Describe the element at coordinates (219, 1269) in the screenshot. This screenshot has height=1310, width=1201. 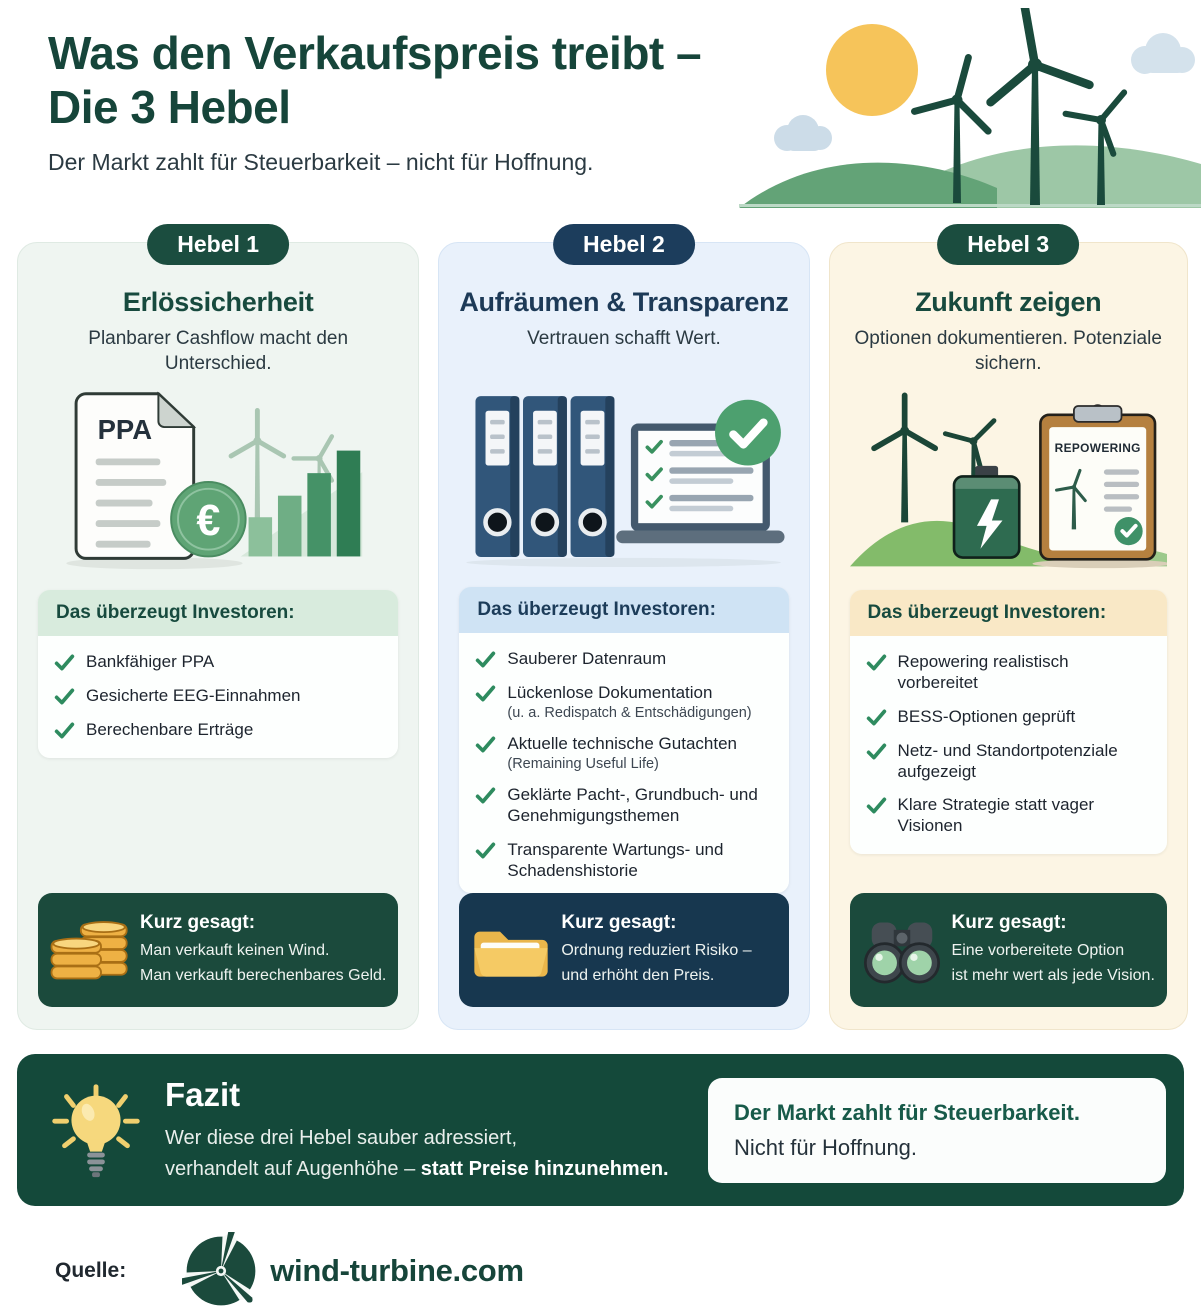
I see `wind-turbine-logo-icon` at that location.